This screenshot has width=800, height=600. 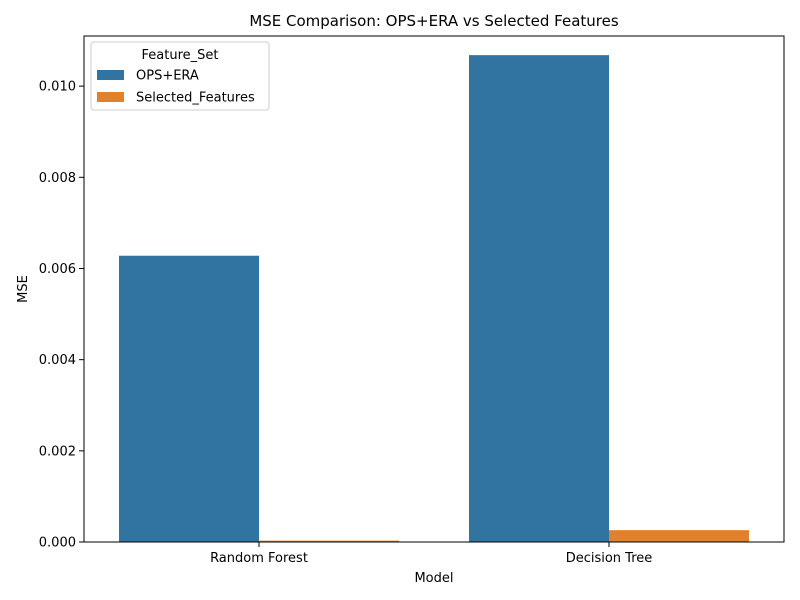 I want to click on legend-entry-label: OPS+ERA, so click(x=167, y=76).